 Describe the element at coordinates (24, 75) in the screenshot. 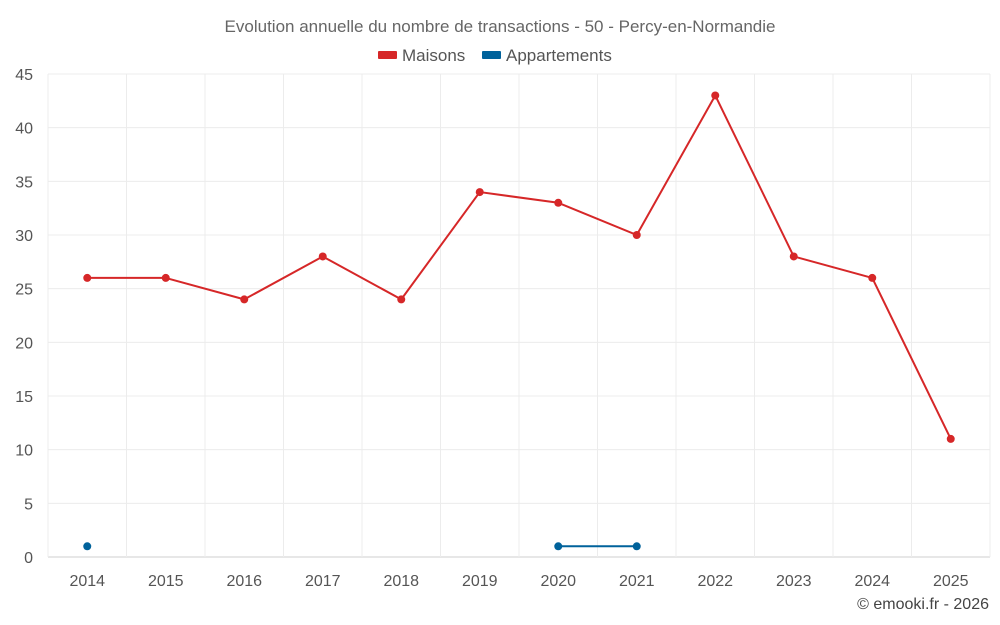

I see `y-tick-label: 45` at that location.